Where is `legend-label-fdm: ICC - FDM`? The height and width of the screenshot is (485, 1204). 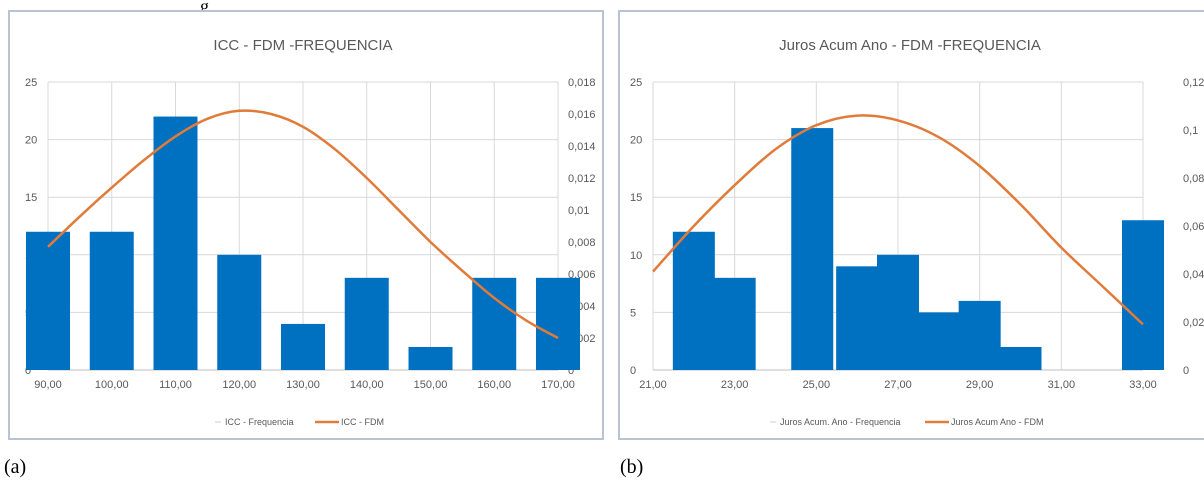 legend-label-fdm: ICC - FDM is located at coordinates (362, 422).